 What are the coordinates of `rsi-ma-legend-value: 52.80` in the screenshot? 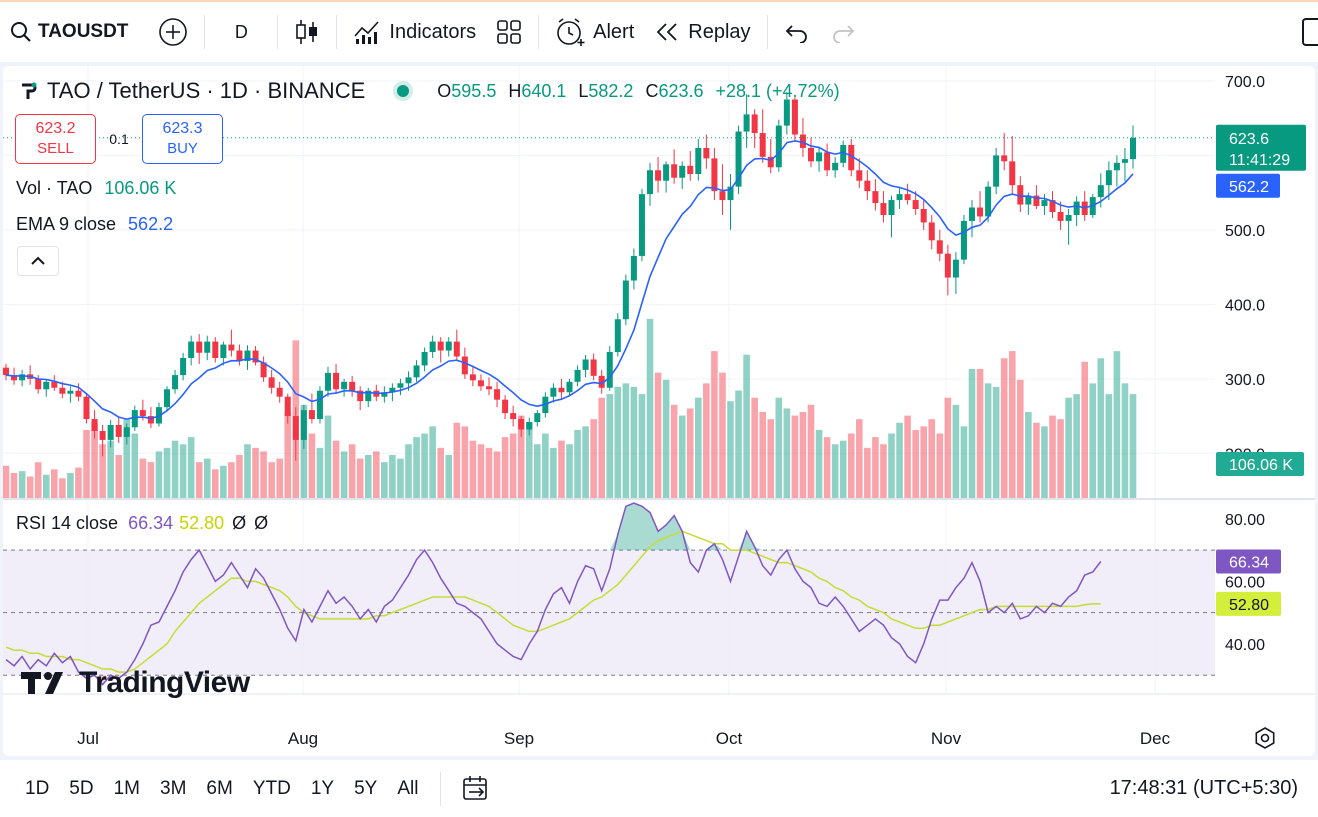 It's located at (202, 523).